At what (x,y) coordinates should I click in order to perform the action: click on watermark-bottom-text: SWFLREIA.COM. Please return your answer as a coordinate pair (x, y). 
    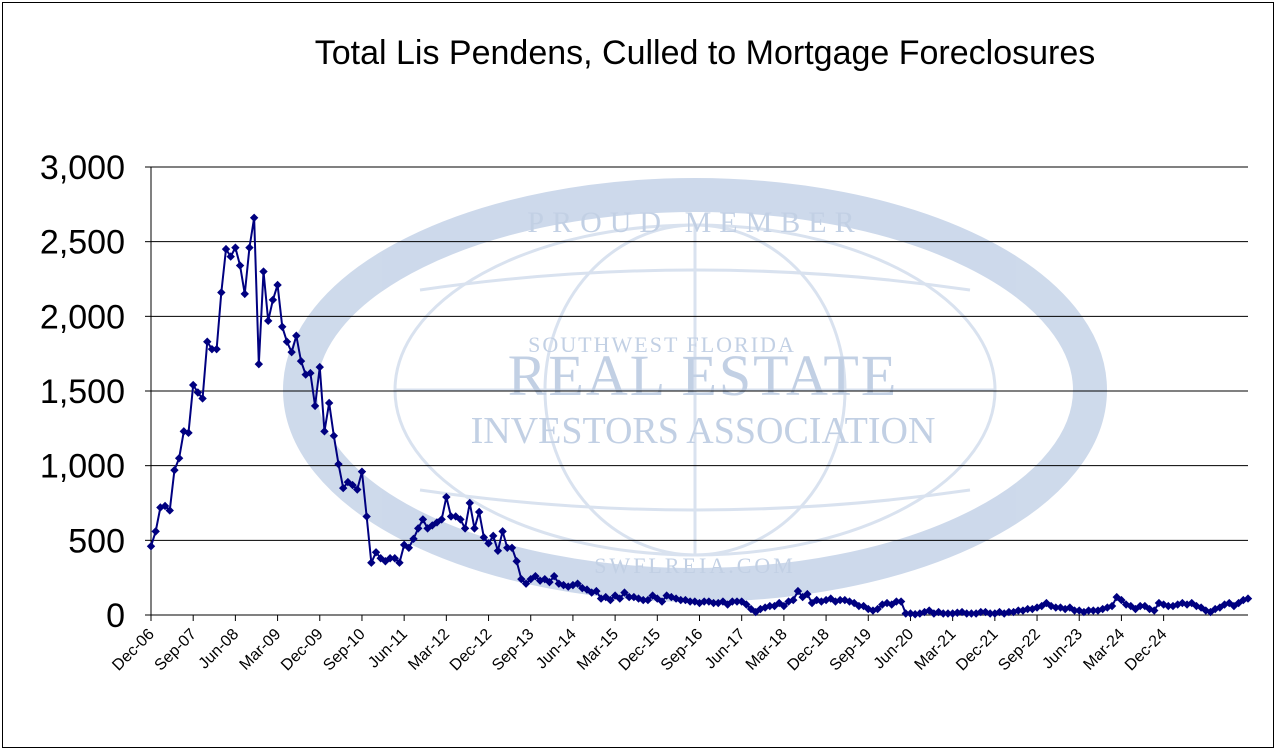
    Looking at the image, I should click on (695, 565).